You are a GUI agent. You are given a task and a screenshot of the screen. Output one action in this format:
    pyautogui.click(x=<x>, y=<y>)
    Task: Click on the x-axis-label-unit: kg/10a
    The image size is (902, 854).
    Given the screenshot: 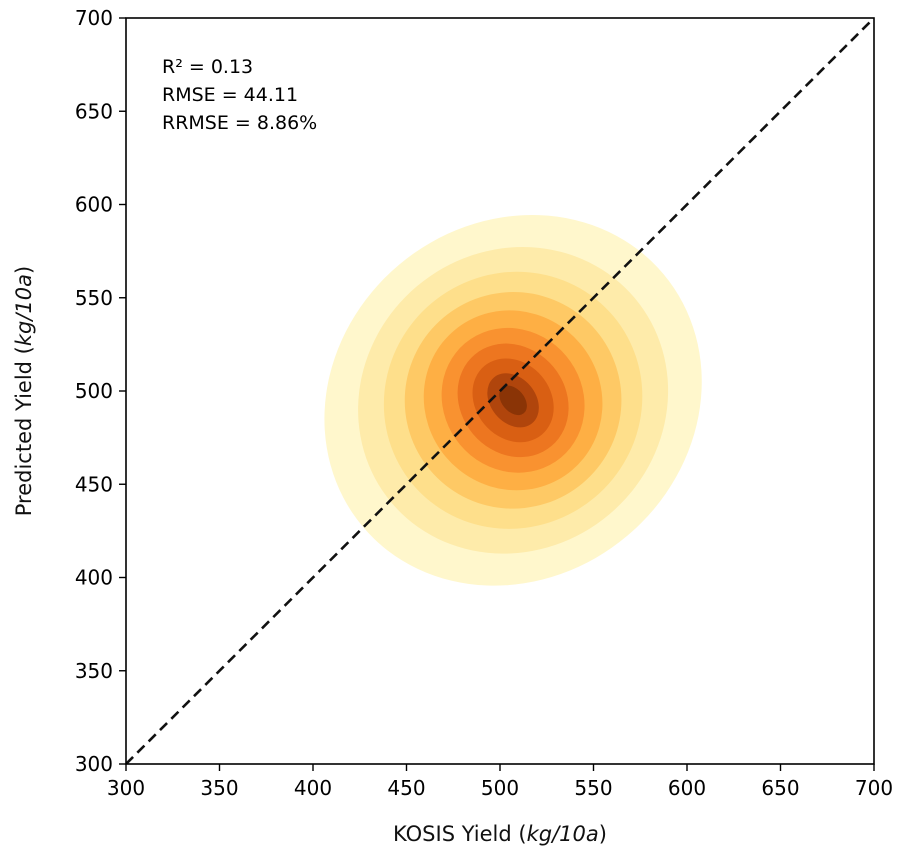 What is the action you would take?
    pyautogui.click(x=563, y=834)
    